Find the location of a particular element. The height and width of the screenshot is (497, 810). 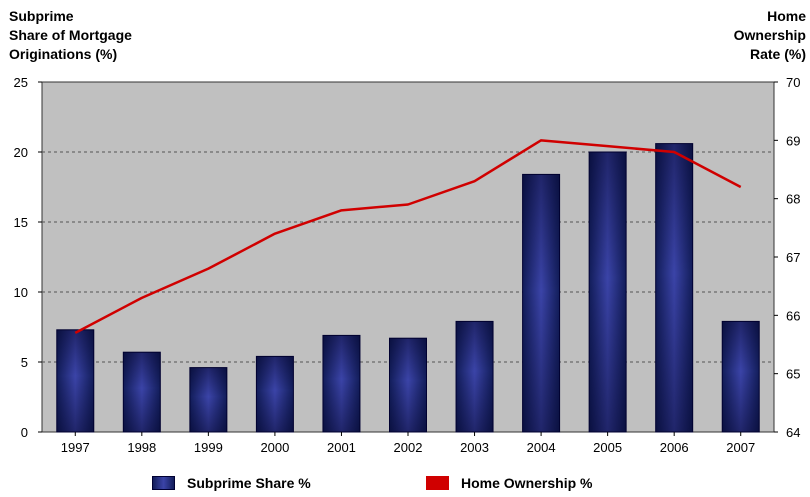

bar-shade-1998 is located at coordinates (142, 392).